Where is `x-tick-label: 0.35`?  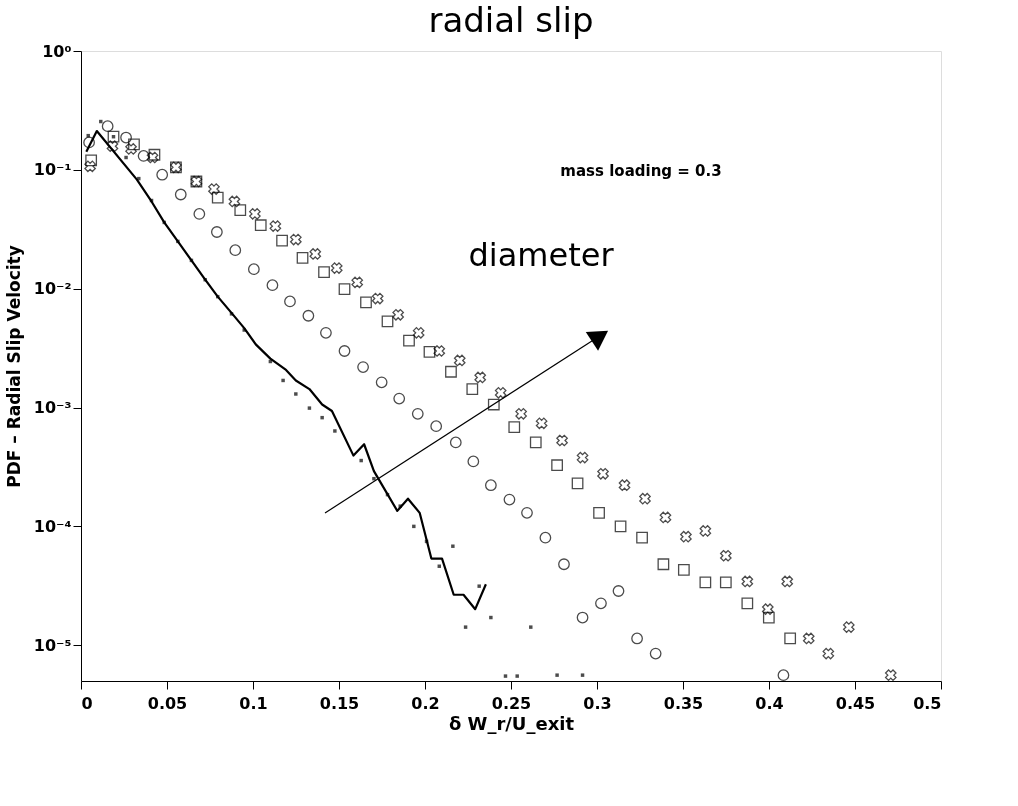 x-tick-label: 0.35 is located at coordinates (683, 703).